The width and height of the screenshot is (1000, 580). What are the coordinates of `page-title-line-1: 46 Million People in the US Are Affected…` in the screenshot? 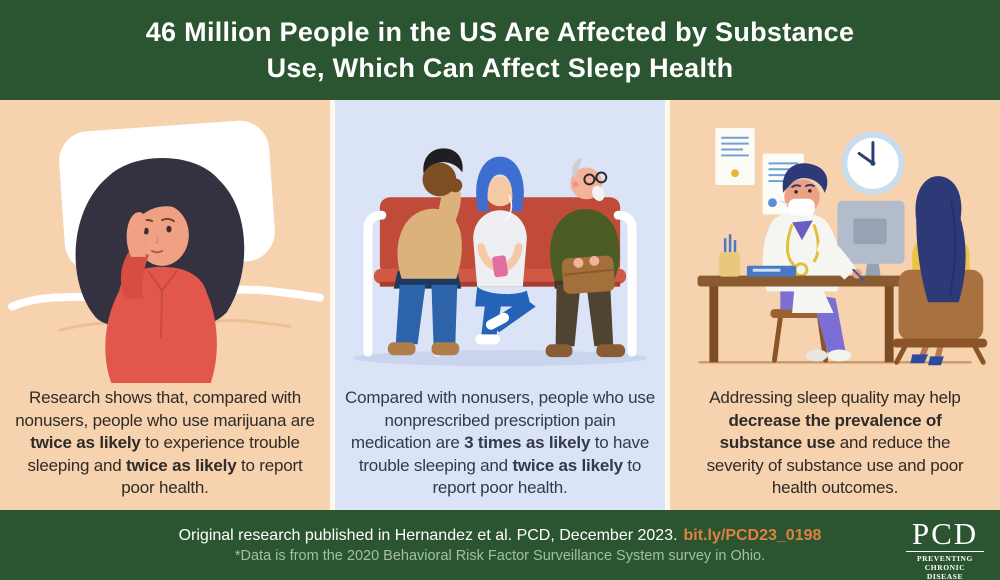 It's located at (500, 32).